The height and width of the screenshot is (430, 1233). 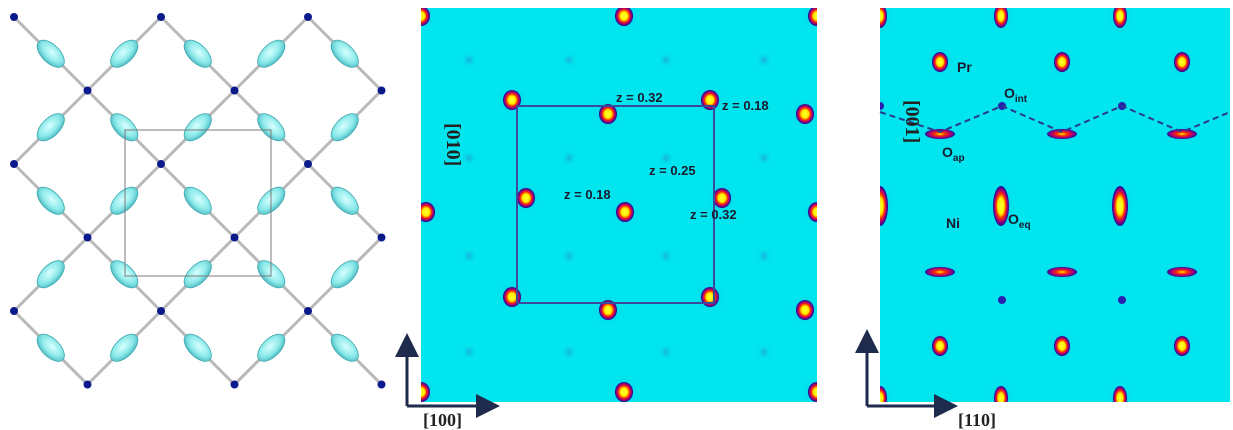 What do you see at coordinates (1019, 221) in the screenshot?
I see `label-oeq: Oeq` at bounding box center [1019, 221].